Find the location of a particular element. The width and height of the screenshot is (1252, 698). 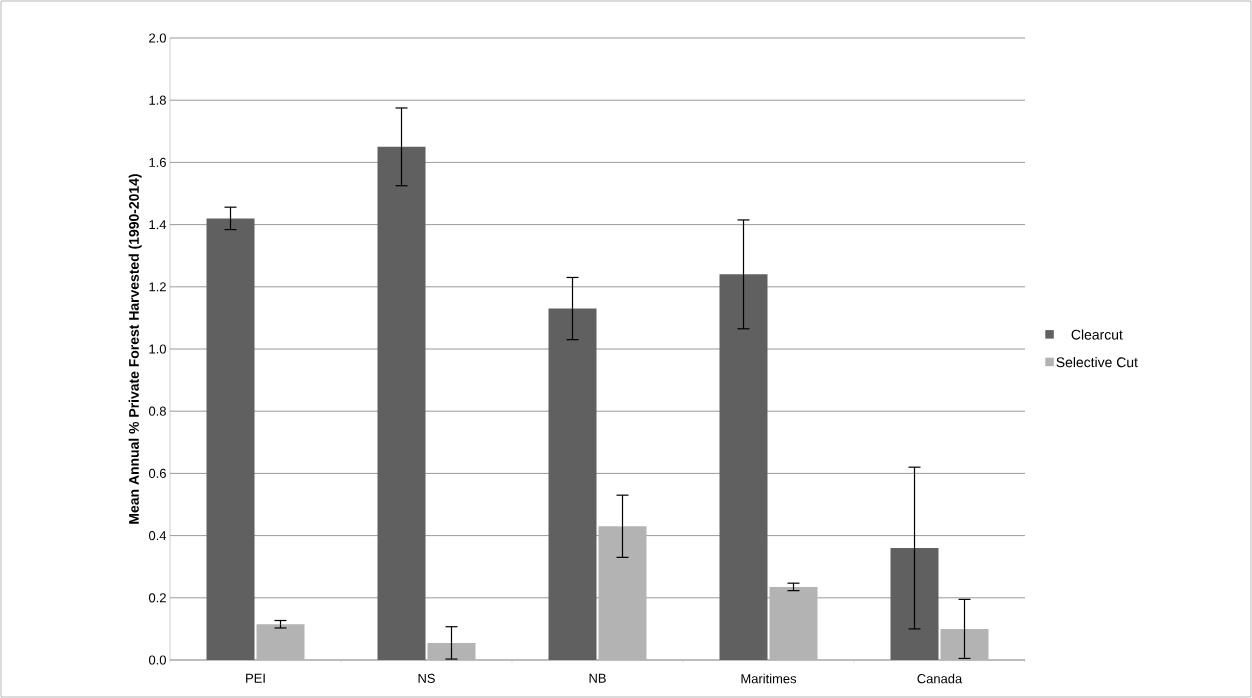

y-tick-label: 1.6 is located at coordinates (157, 162).